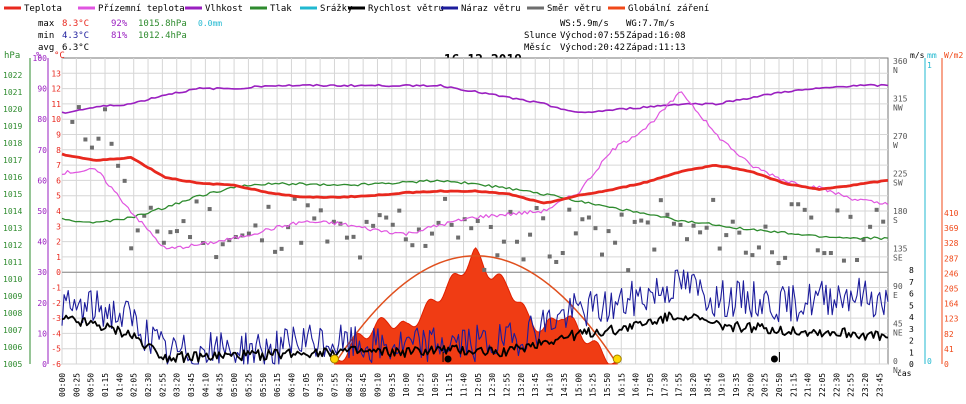  What do you see at coordinates (475, 178) in the screenshot?
I see `series-teplota` at bounding box center [475, 178].